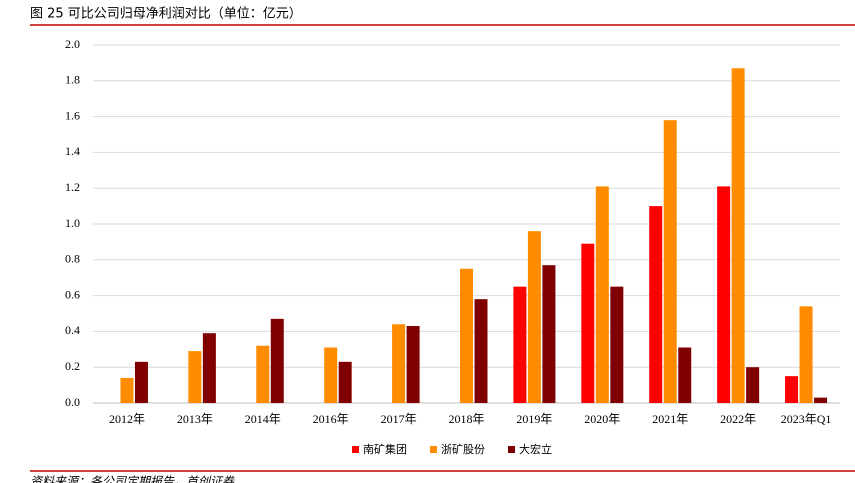  What do you see at coordinates (72, 223) in the screenshot?
I see `y-tick-label: 1.0` at bounding box center [72, 223].